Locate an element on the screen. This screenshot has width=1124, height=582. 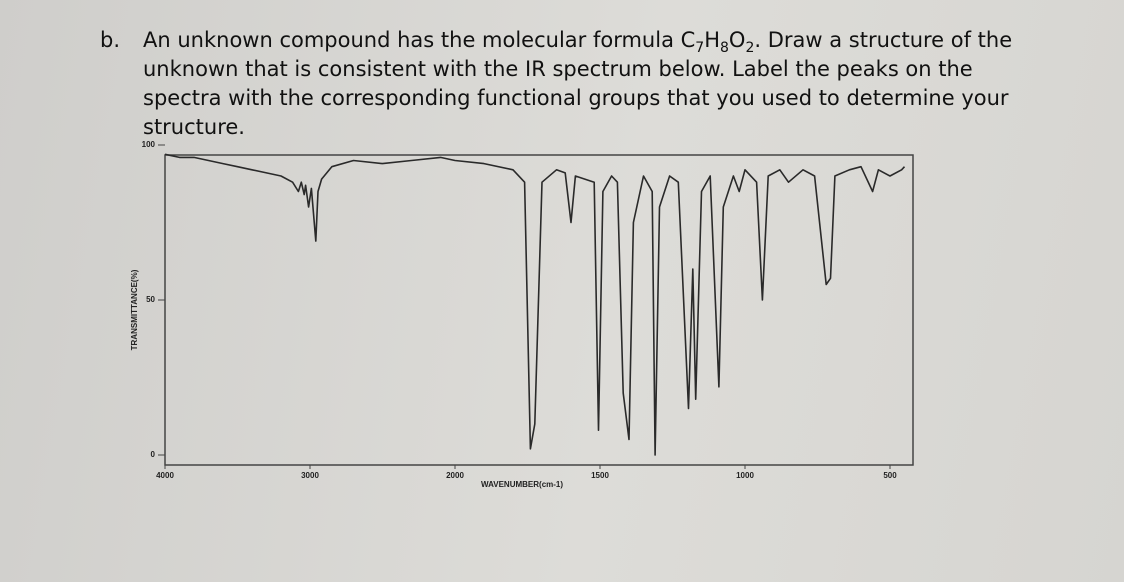
x-tick-label: 4000 is located at coordinates (165, 475).